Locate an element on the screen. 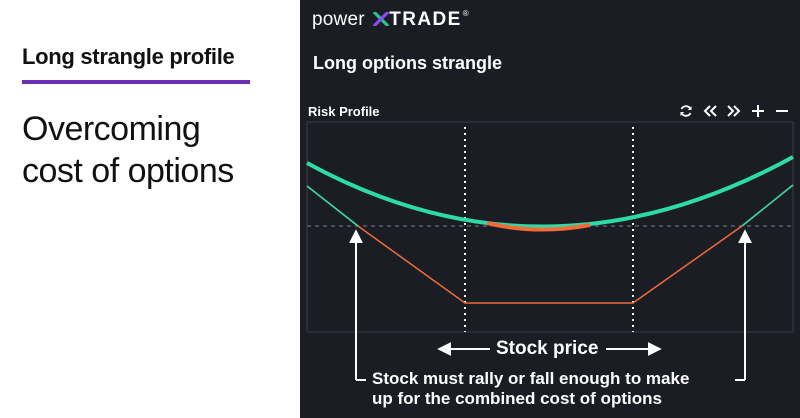  annotation-note-line-2: up for the combined cost of options is located at coordinates (517, 398).